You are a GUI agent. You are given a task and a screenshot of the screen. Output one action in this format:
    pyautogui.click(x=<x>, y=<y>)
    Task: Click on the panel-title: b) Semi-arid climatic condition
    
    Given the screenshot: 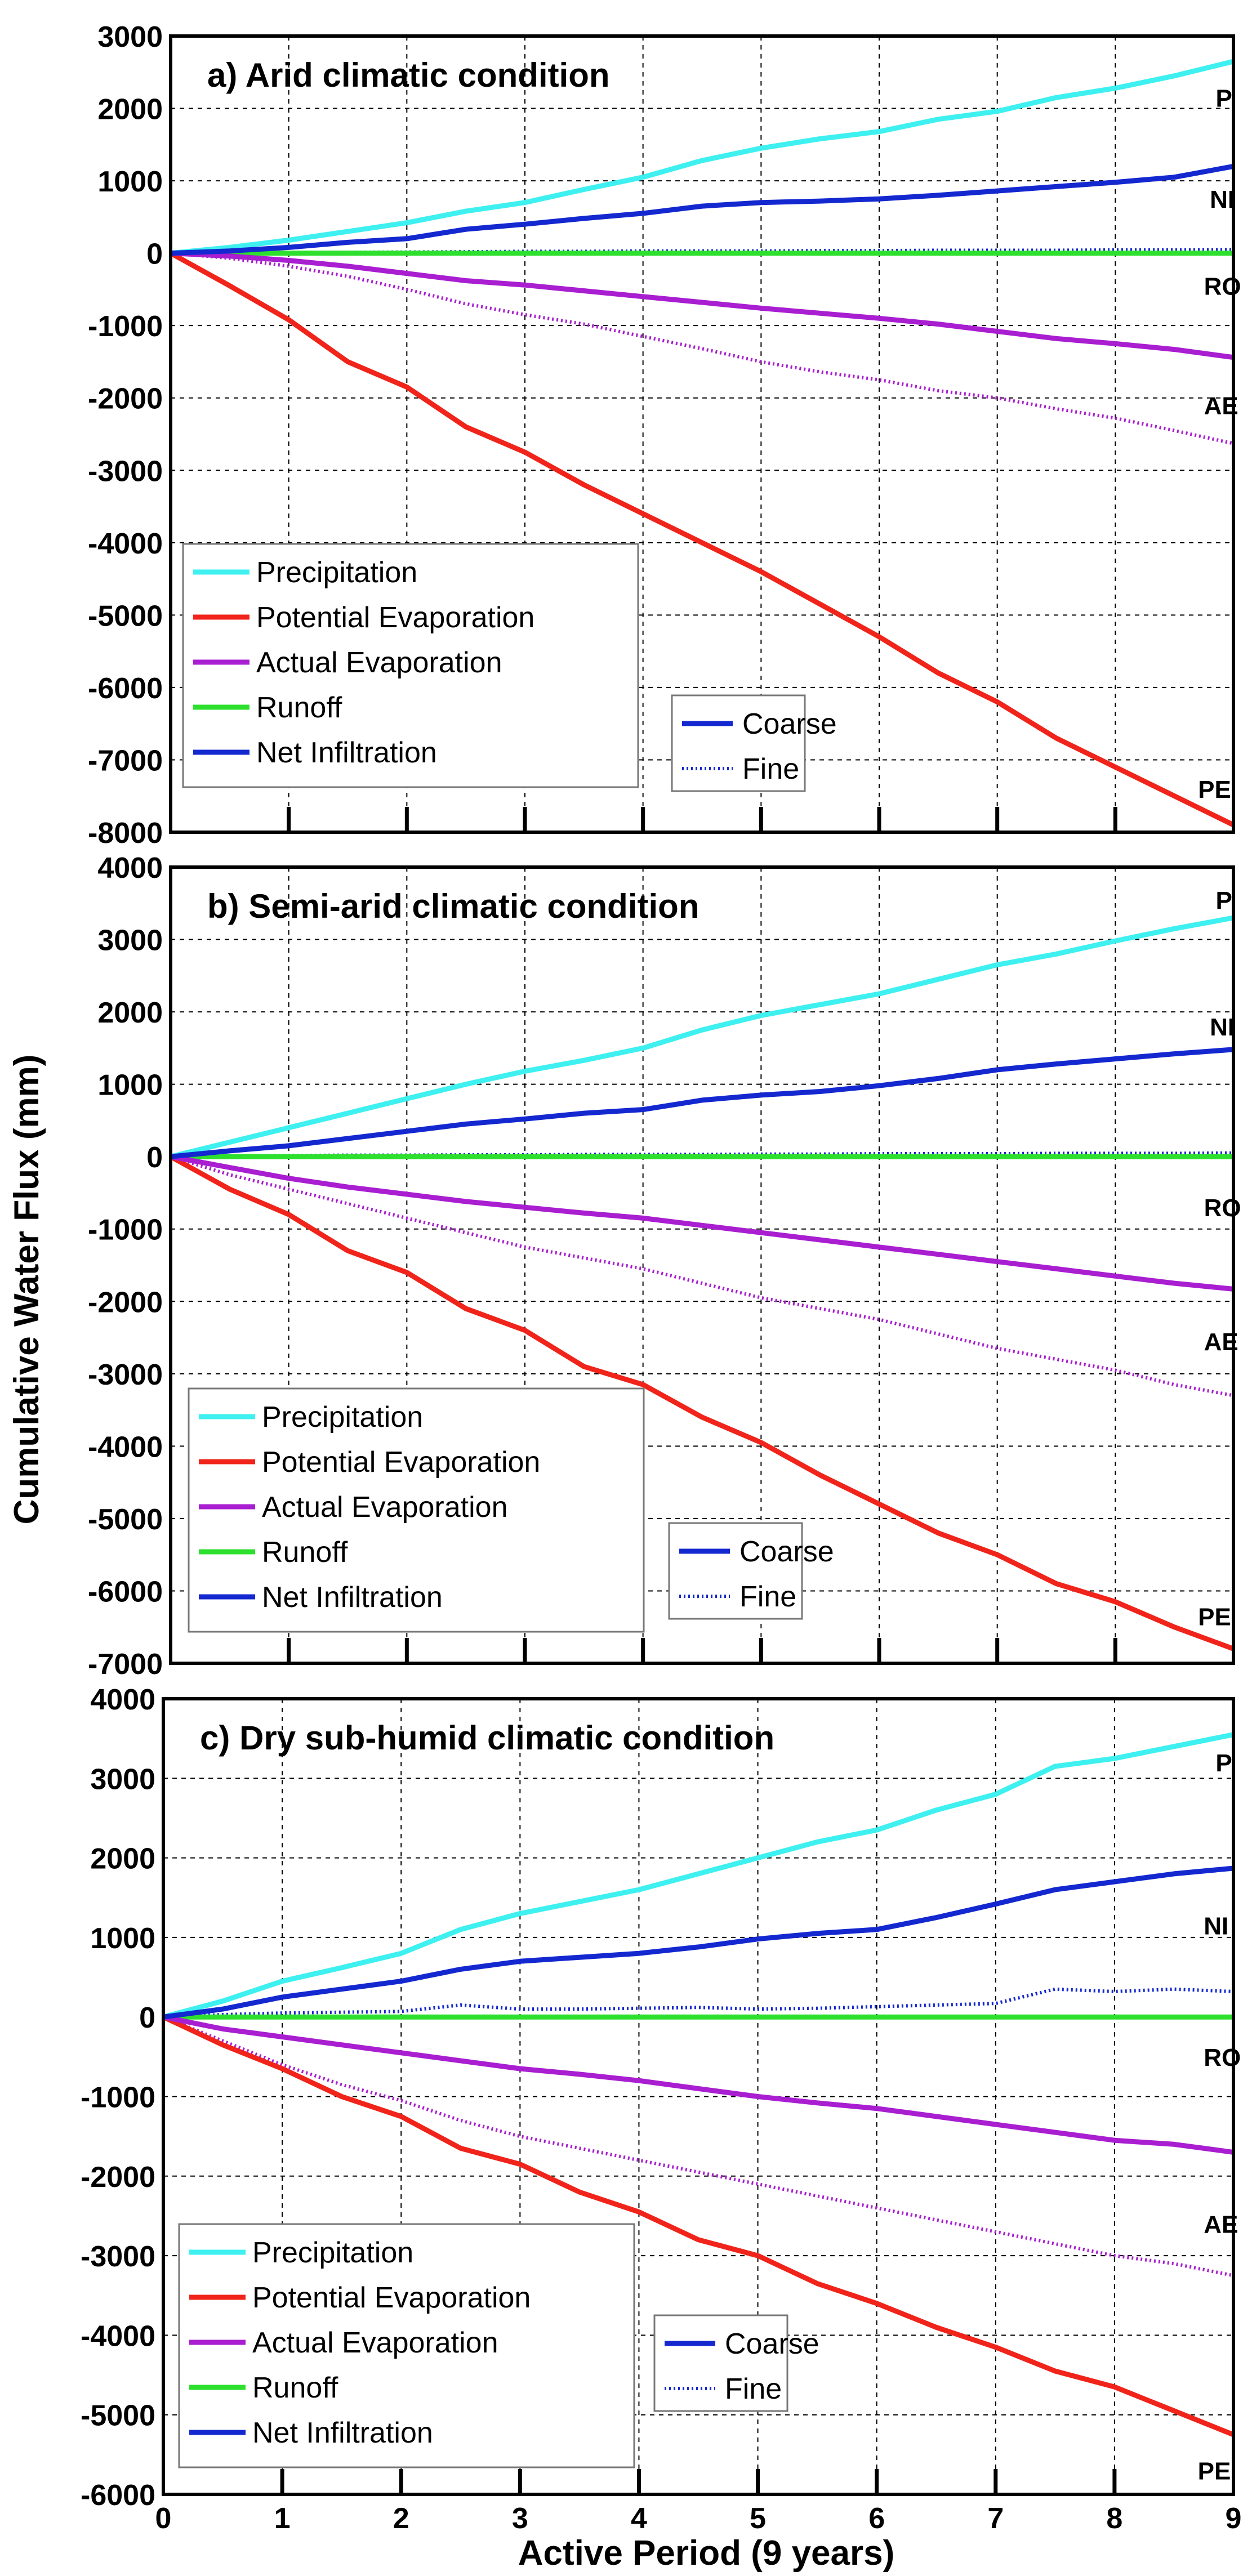 What is the action you would take?
    pyautogui.click(x=453, y=906)
    